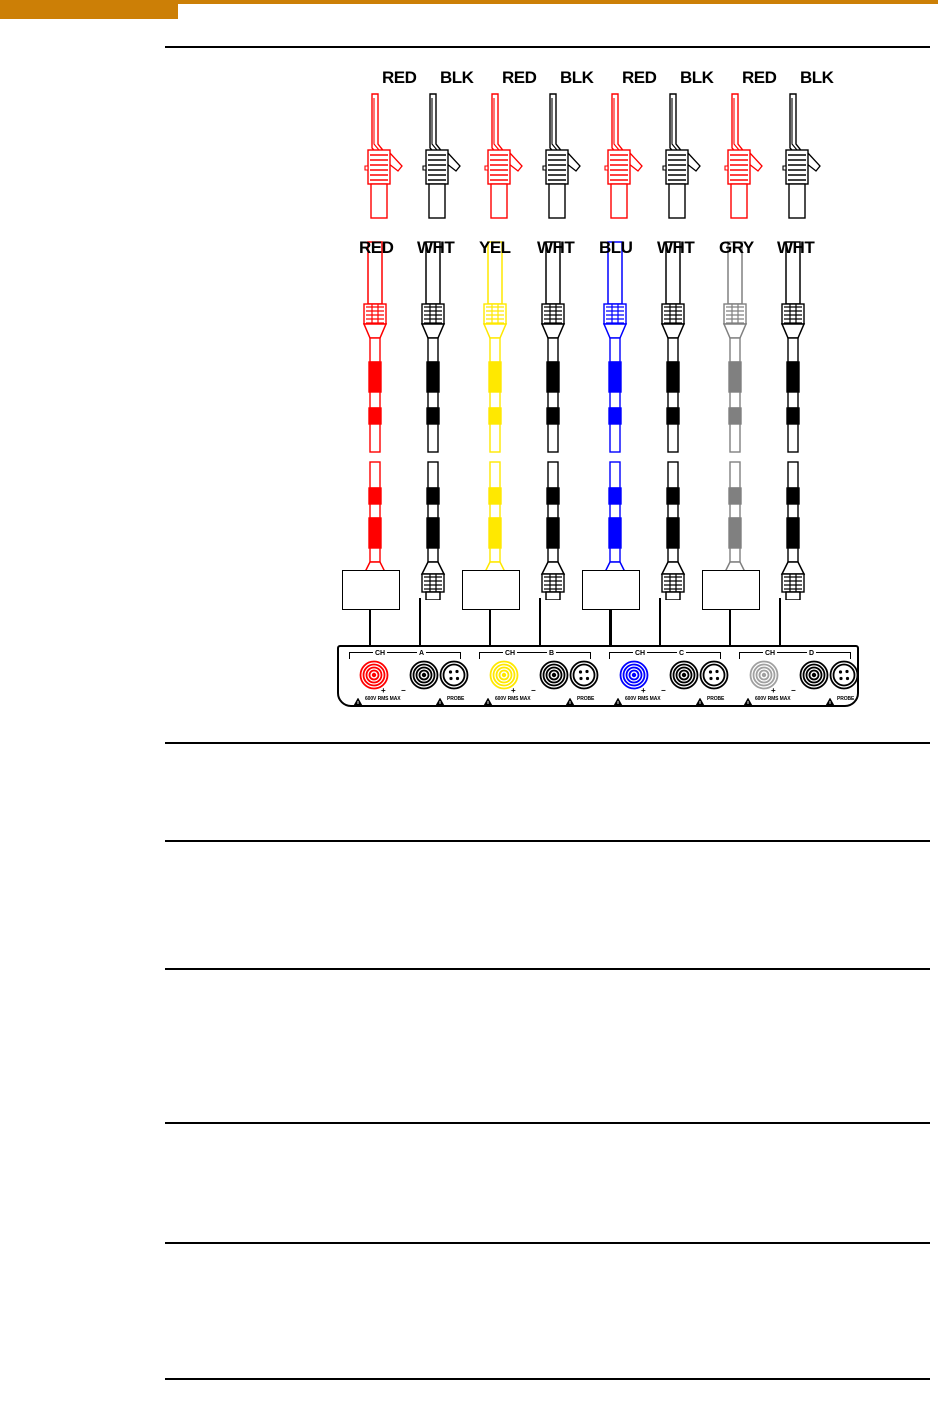 The width and height of the screenshot is (938, 1423). Describe the element at coordinates (796, 678) in the screenshot. I see `input-group-channel-d: CH D + −600V RMS MAX PROBE` at that location.